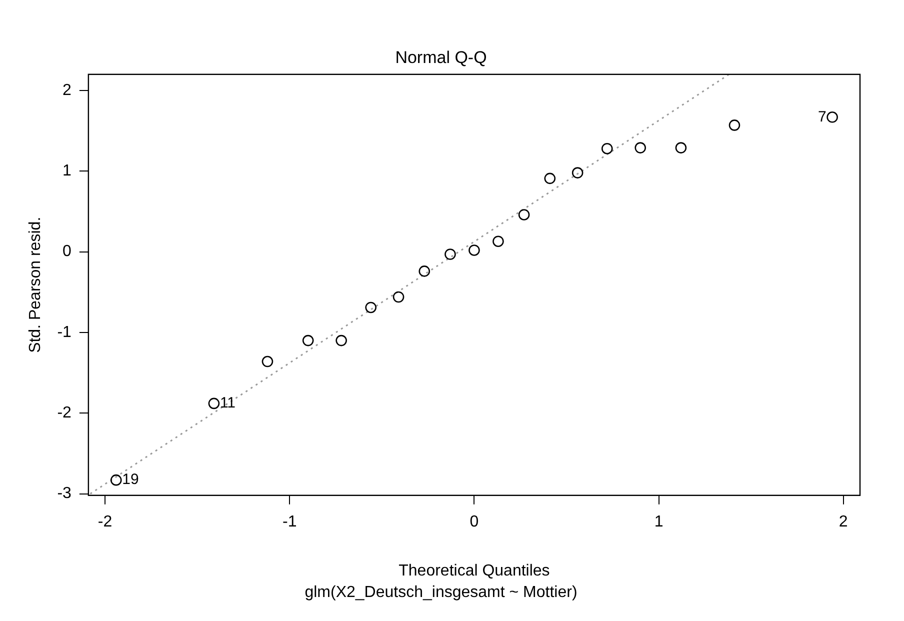 The image size is (904, 621). Describe the element at coordinates (822, 117) in the screenshot. I see `annotation: 7` at that location.